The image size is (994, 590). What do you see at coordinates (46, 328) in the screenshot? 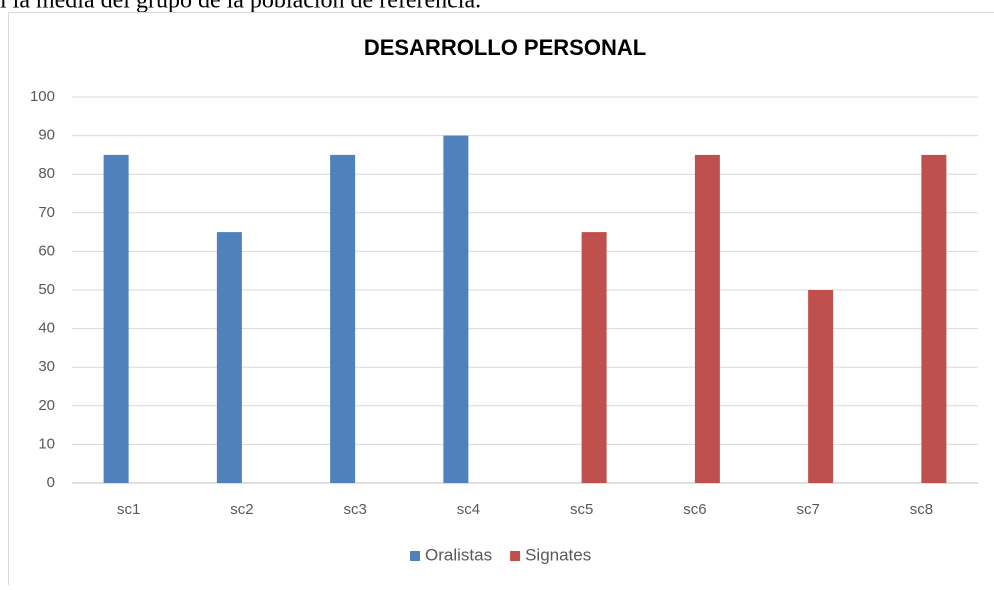
I see `y-tick-label: 40` at bounding box center [46, 328].